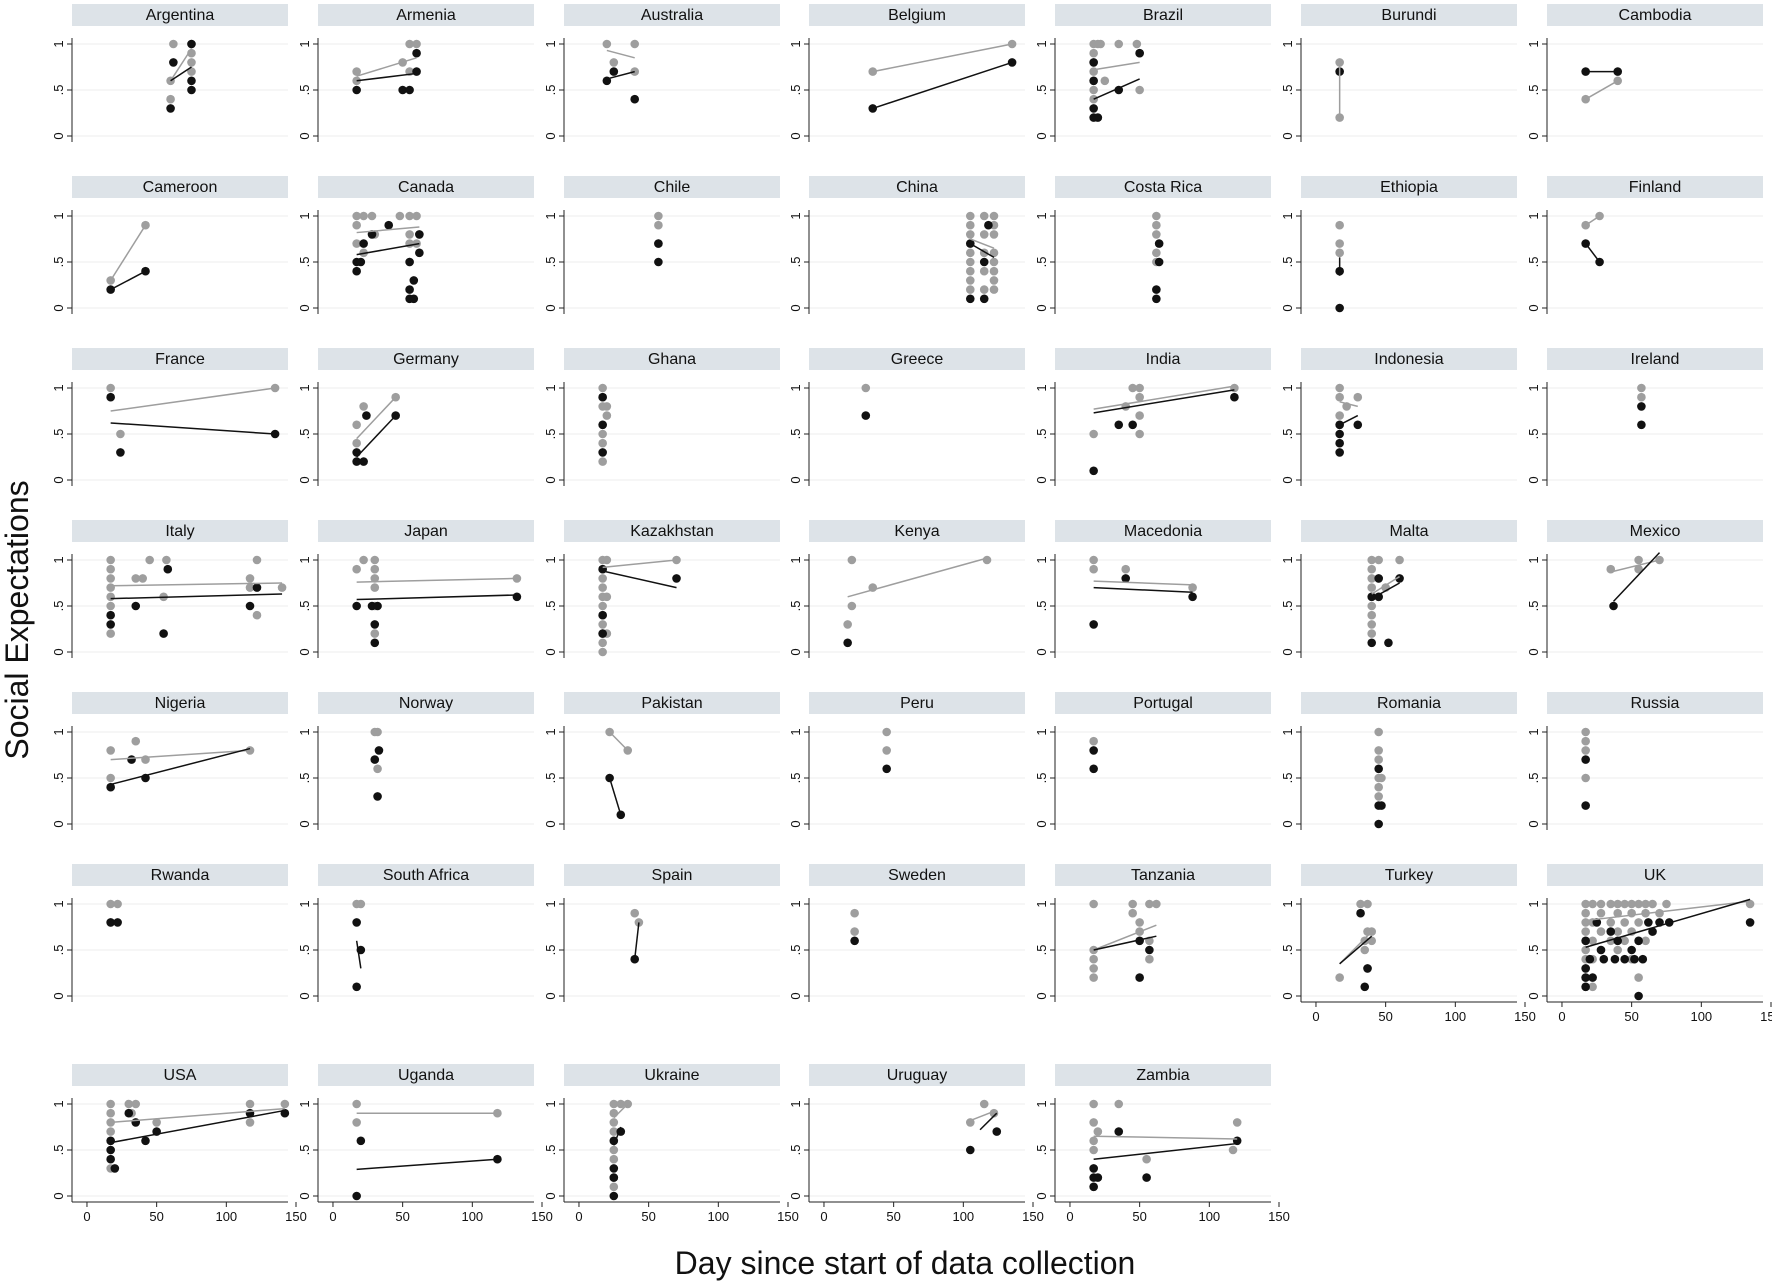 The width and height of the screenshot is (1772, 1286). I want to click on panel-ireland: Ireland 0 .5 1, so click(1644, 417).